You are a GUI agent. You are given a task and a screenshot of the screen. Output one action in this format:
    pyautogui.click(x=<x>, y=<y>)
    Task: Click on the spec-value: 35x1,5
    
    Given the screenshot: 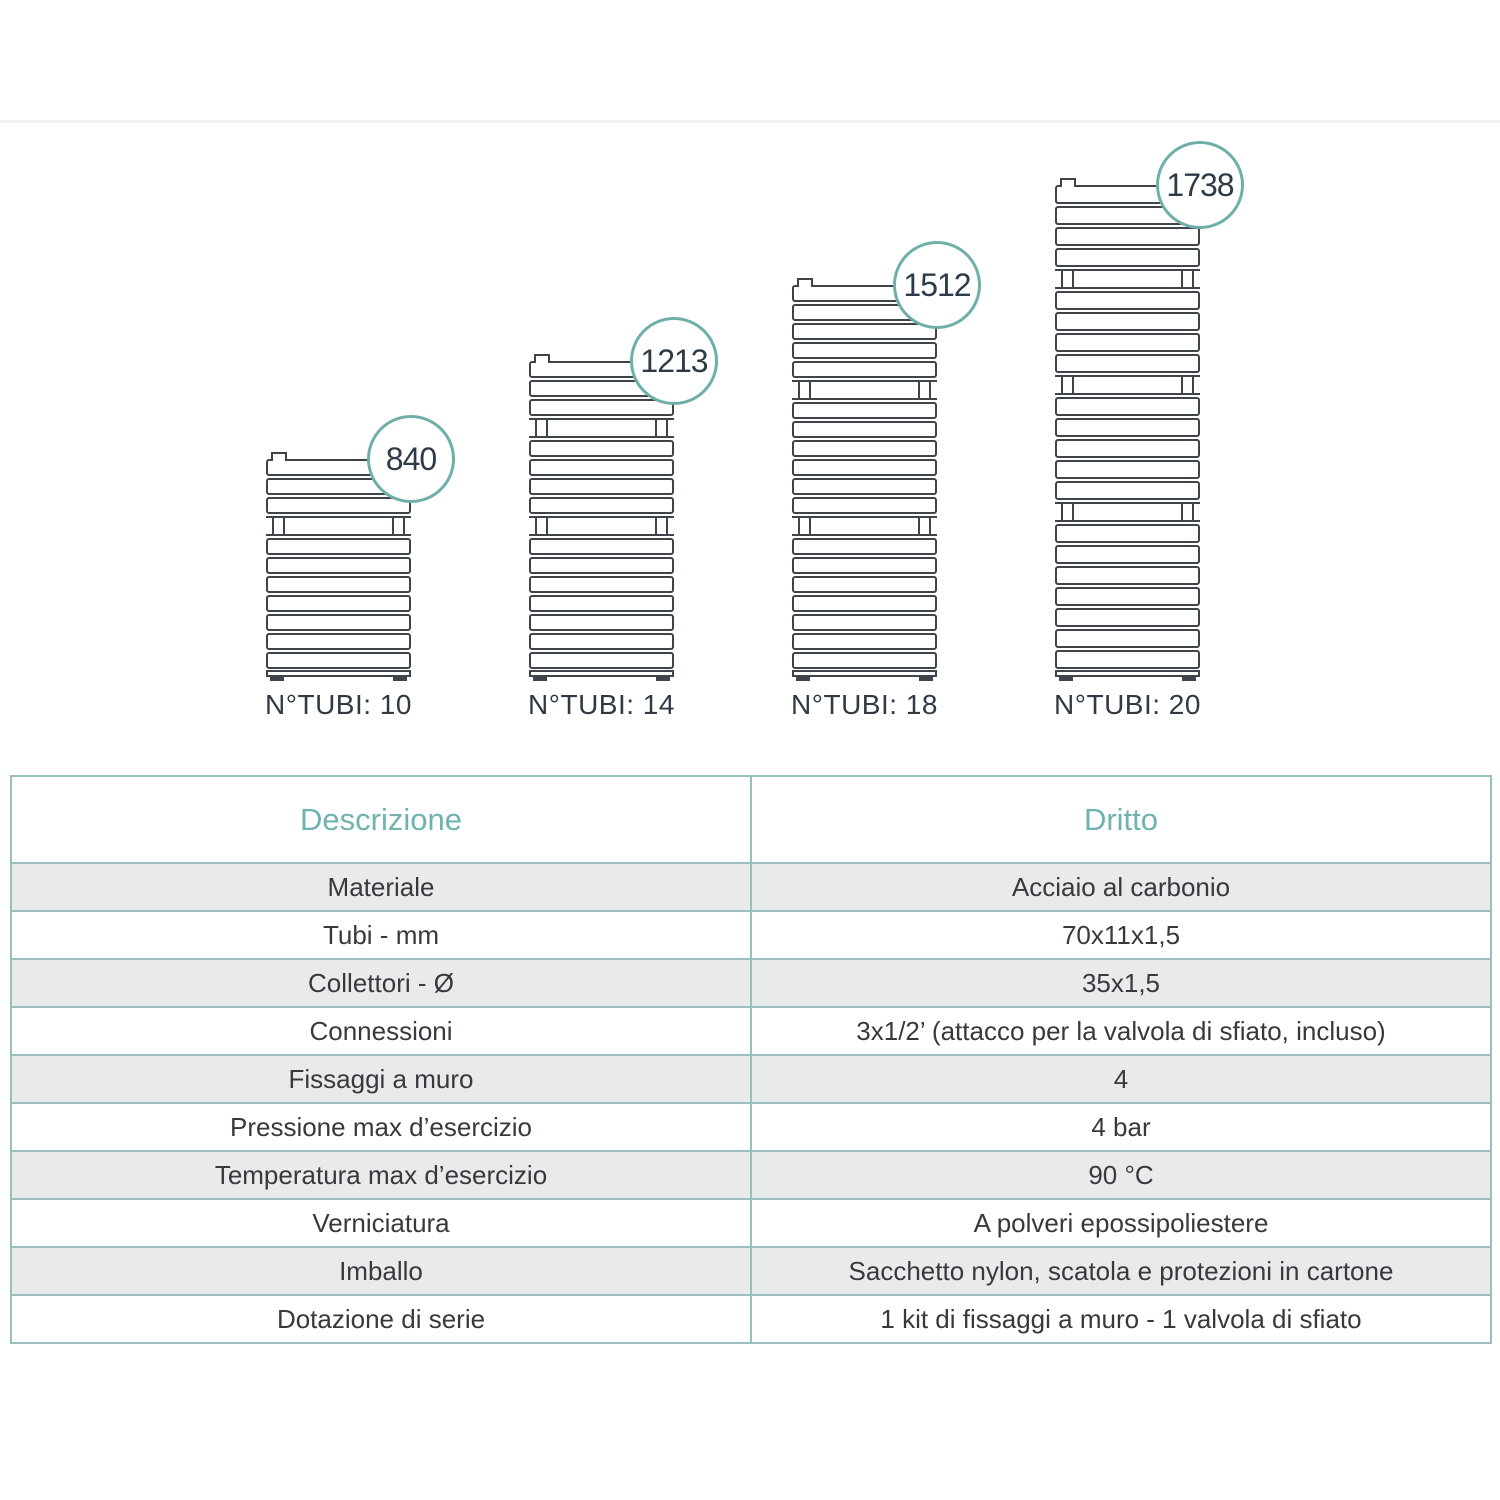 What is the action you would take?
    pyautogui.click(x=1121, y=983)
    